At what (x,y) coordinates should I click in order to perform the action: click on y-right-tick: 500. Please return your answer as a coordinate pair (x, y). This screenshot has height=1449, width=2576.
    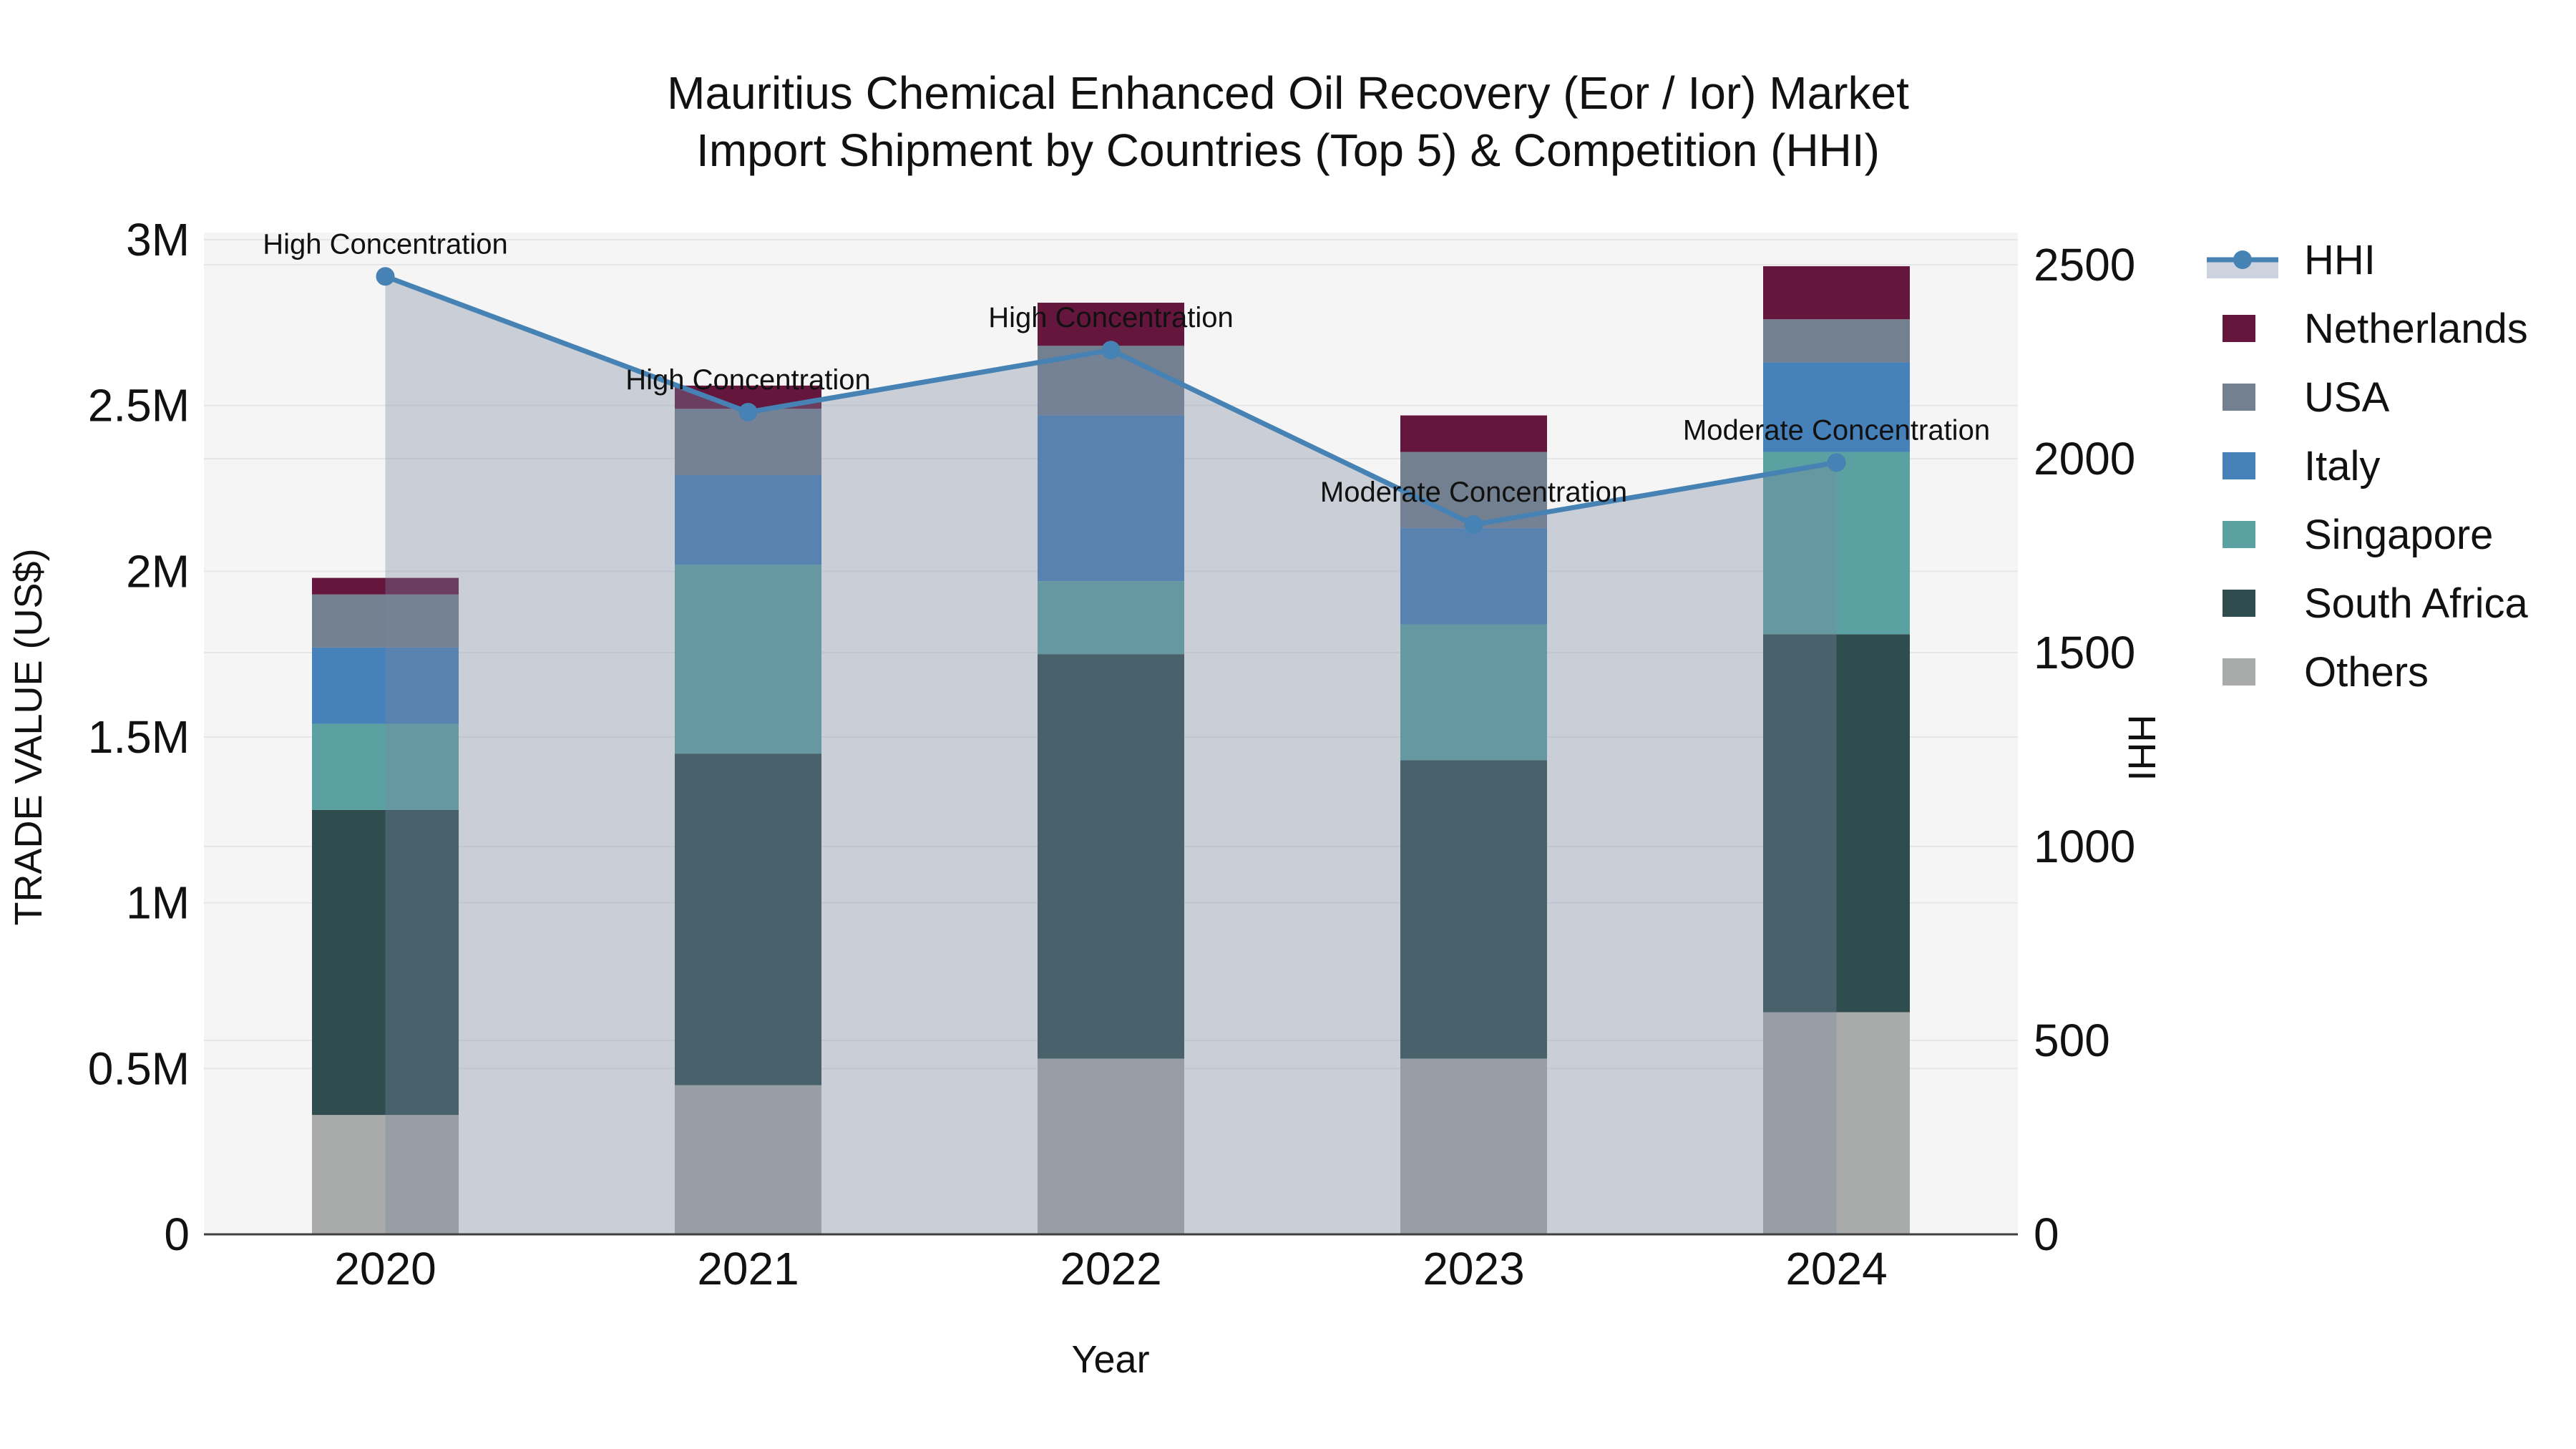
    Looking at the image, I should click on (2072, 1040).